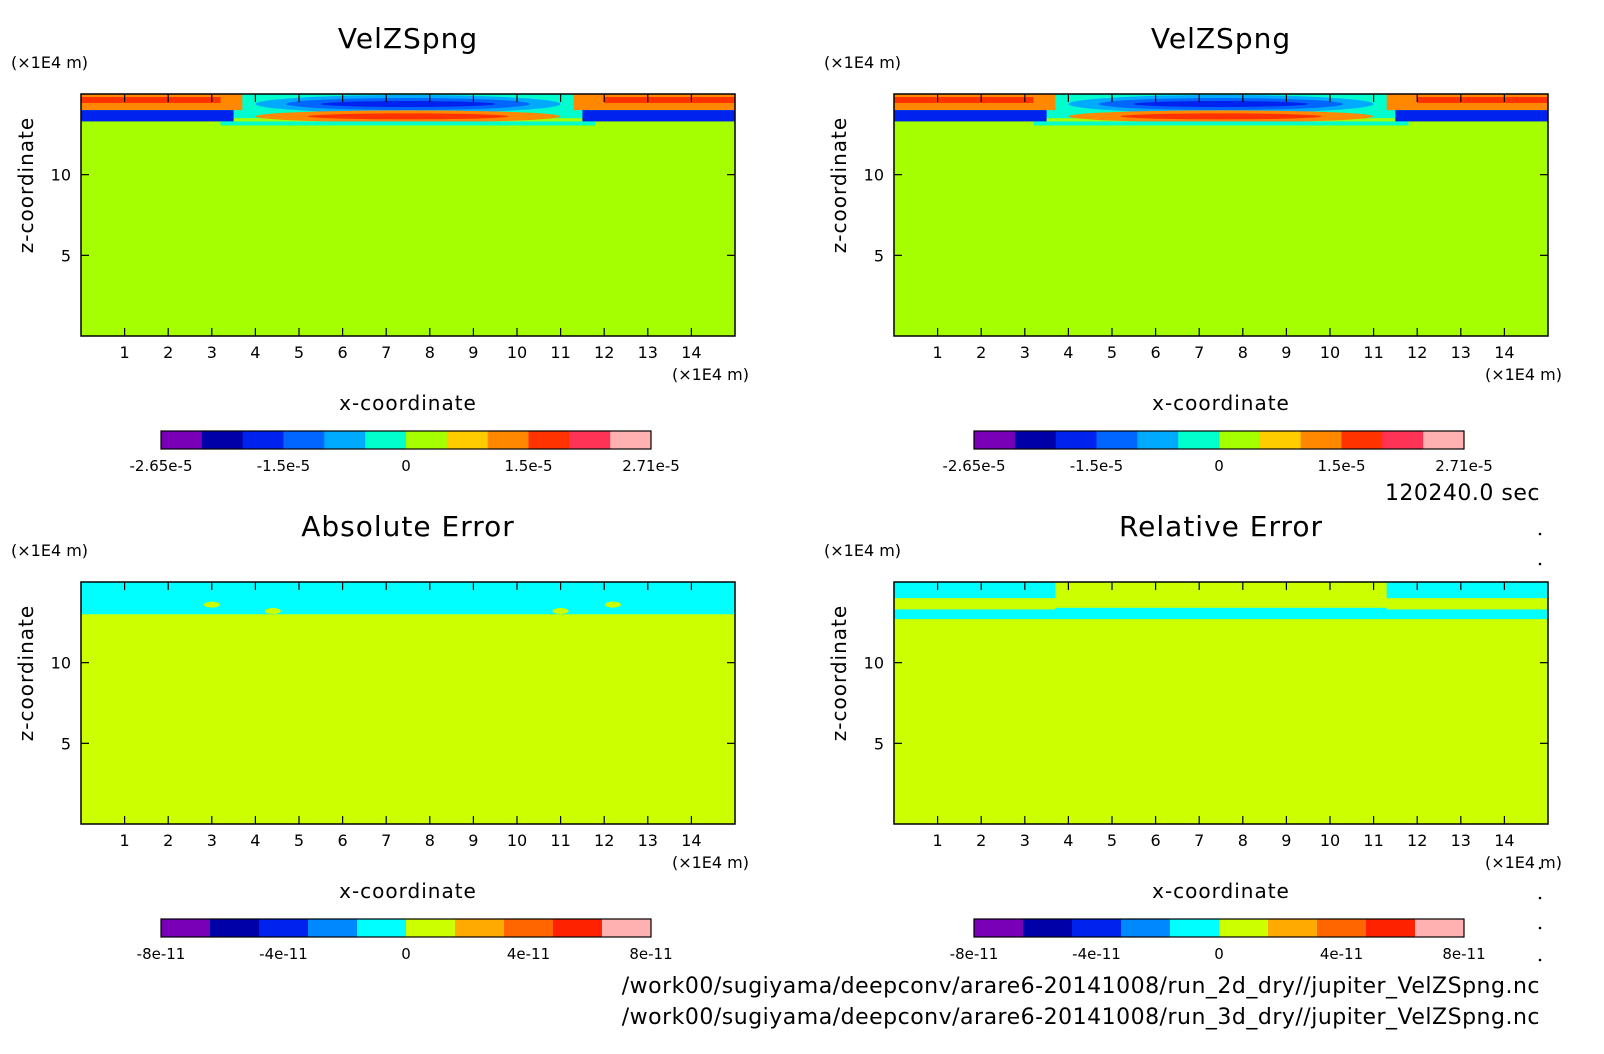 Image resolution: width=1604 pixels, height=1054 pixels. Describe the element at coordinates (406, 954) in the screenshot. I see `colorbar-label: 0` at that location.